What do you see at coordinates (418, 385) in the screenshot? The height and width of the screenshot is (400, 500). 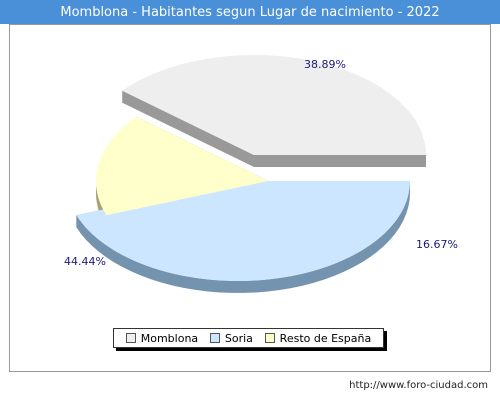 I see `footer-url: http://www.foro-ciudad.com` at bounding box center [418, 385].